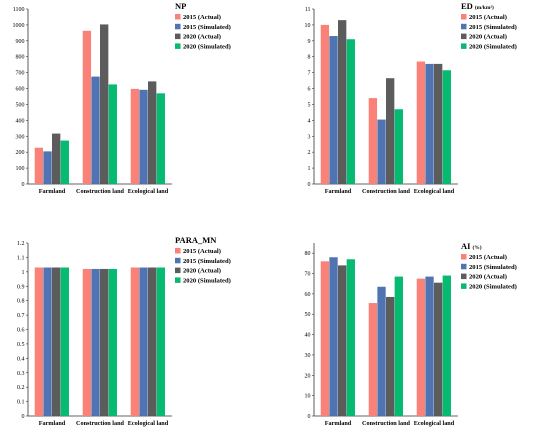  I want to click on x-category-label: Farmland, so click(52, 191).